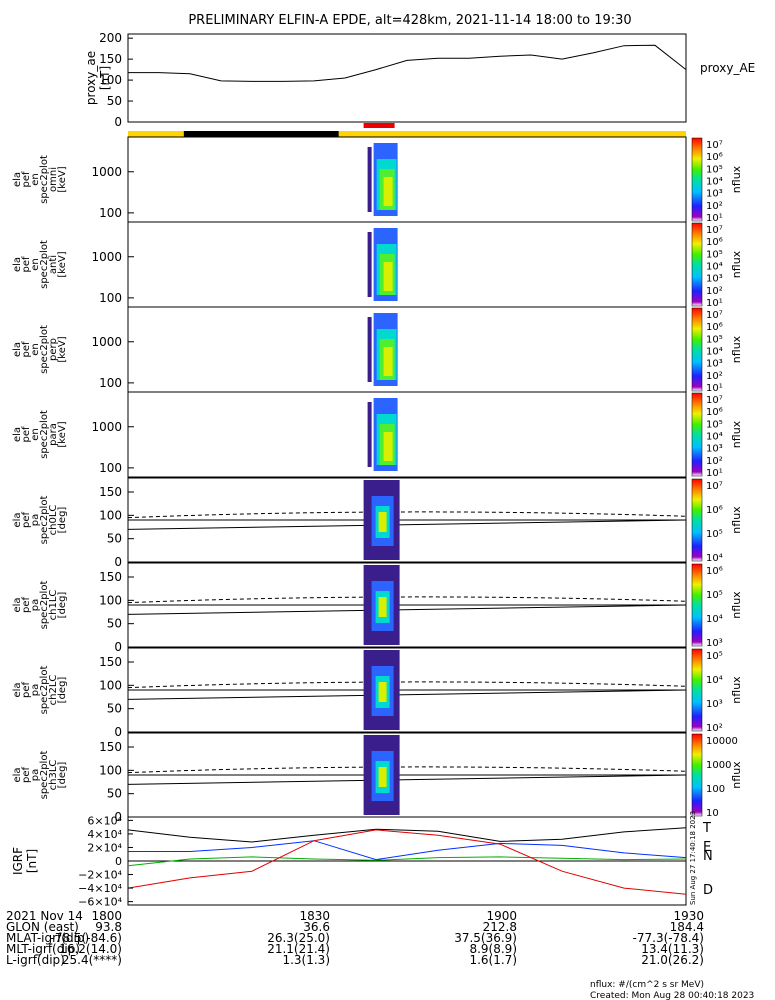 This screenshot has height=1000, width=775. Describe the element at coordinates (53, 775) in the screenshot. I see `pitch-ylabel-line: ch3LC` at that location.